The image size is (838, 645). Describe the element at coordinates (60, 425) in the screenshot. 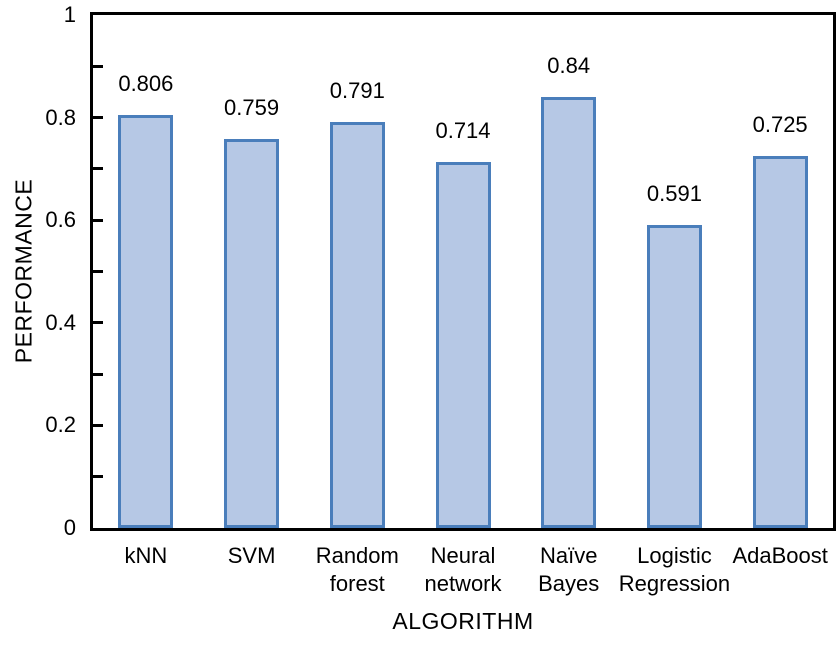

I see `y-tick-label: 0.2` at that location.